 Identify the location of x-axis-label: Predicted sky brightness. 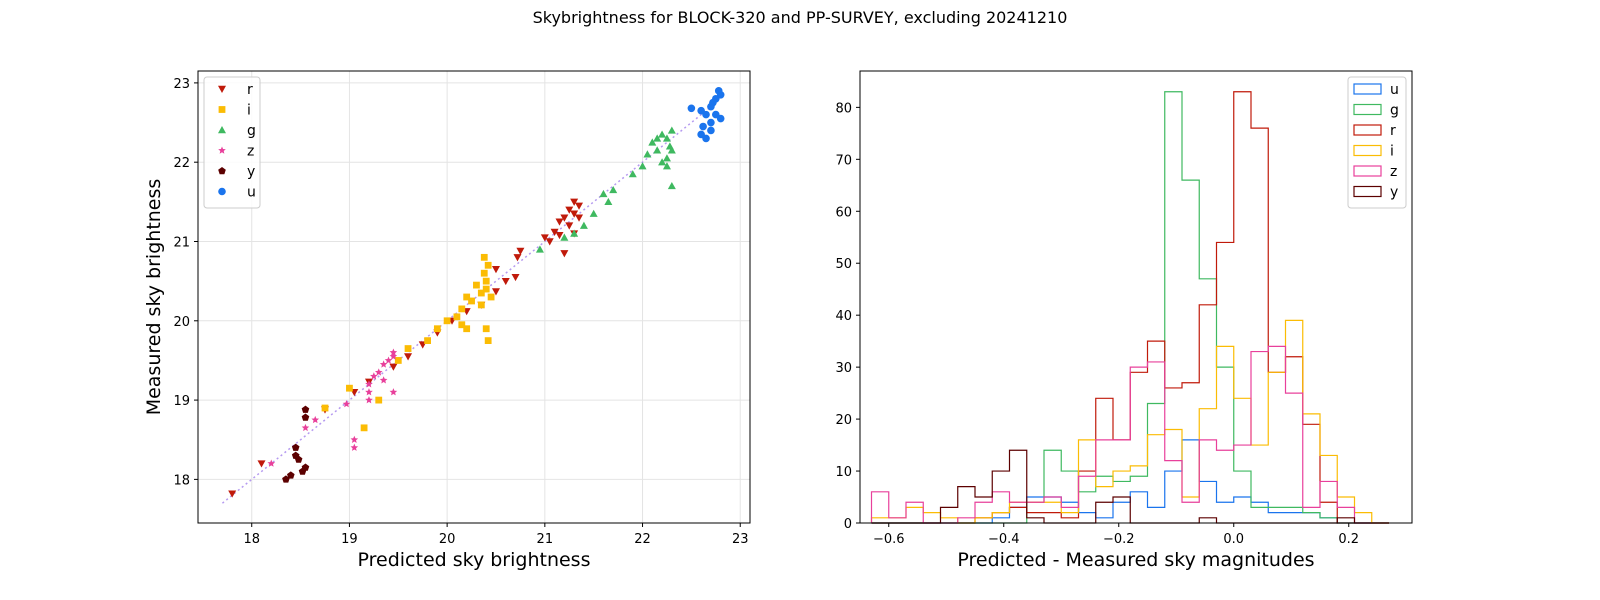
(474, 560).